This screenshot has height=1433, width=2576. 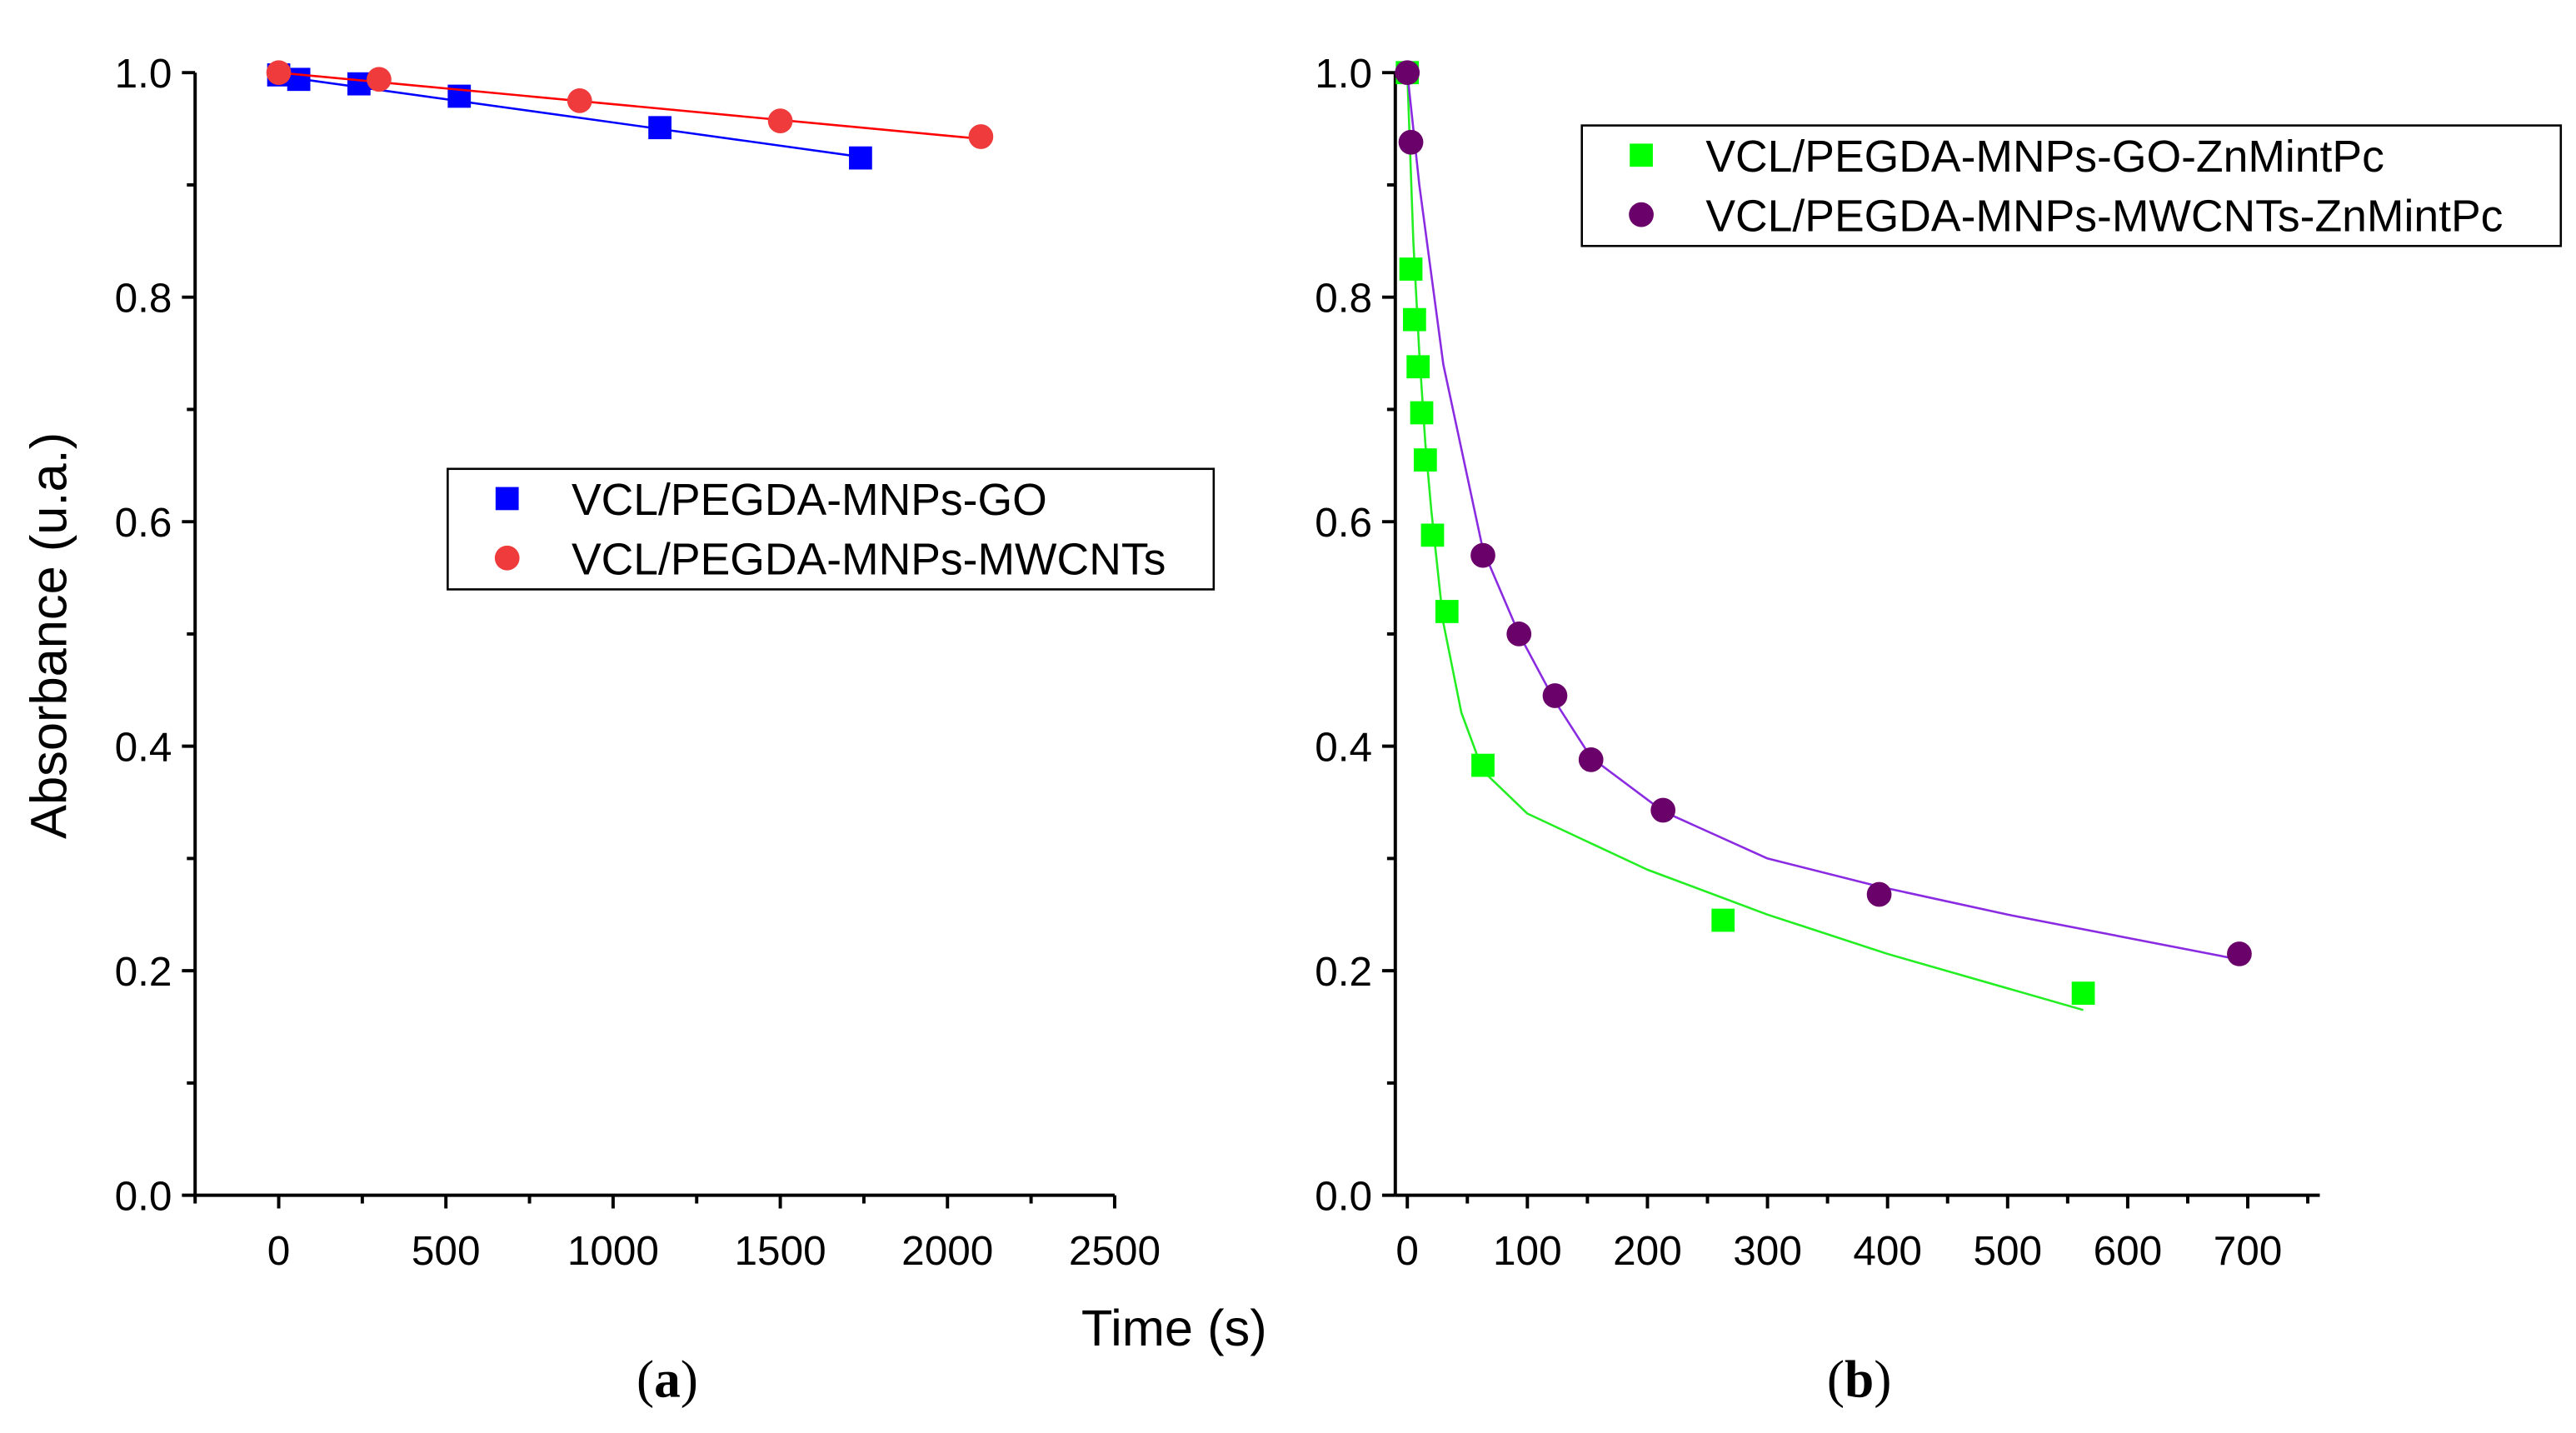 What do you see at coordinates (2128, 1251) in the screenshot?
I see `x-tick-label: 600` at bounding box center [2128, 1251].